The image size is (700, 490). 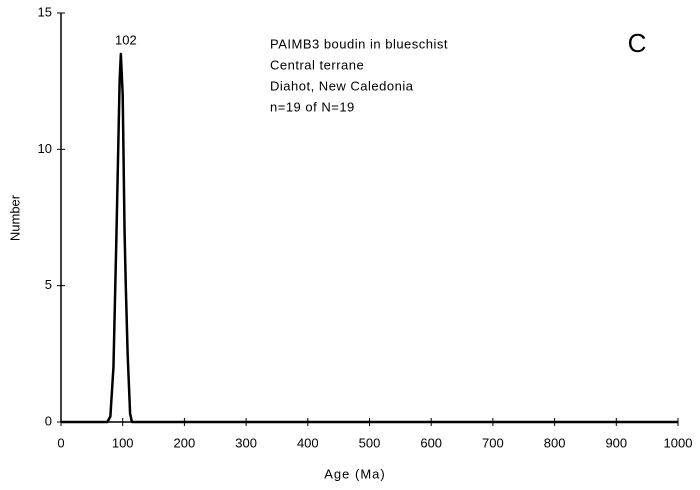 I want to click on annotation: PAIMB3 boudin in blueschist, so click(x=359, y=43).